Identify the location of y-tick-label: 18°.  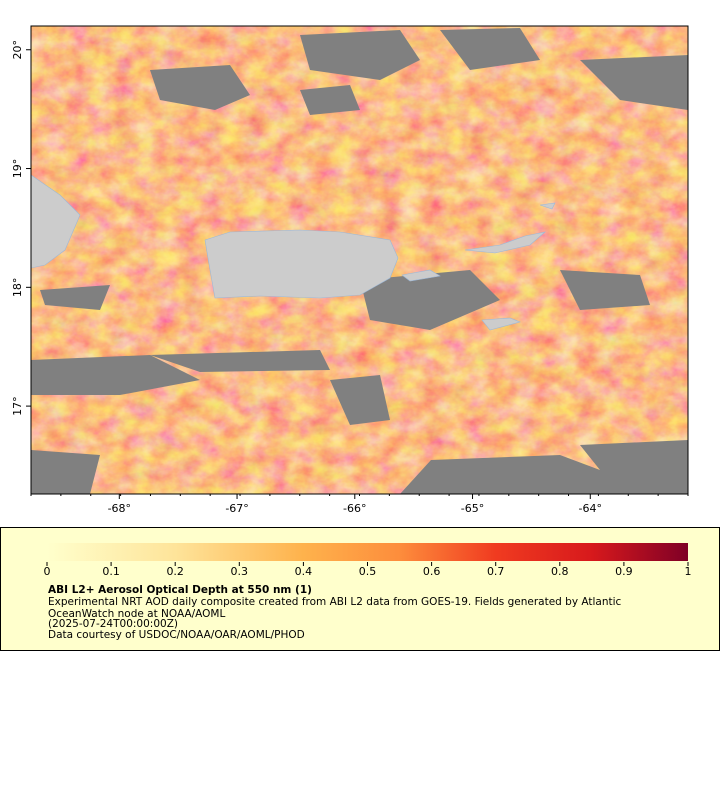
(17, 288).